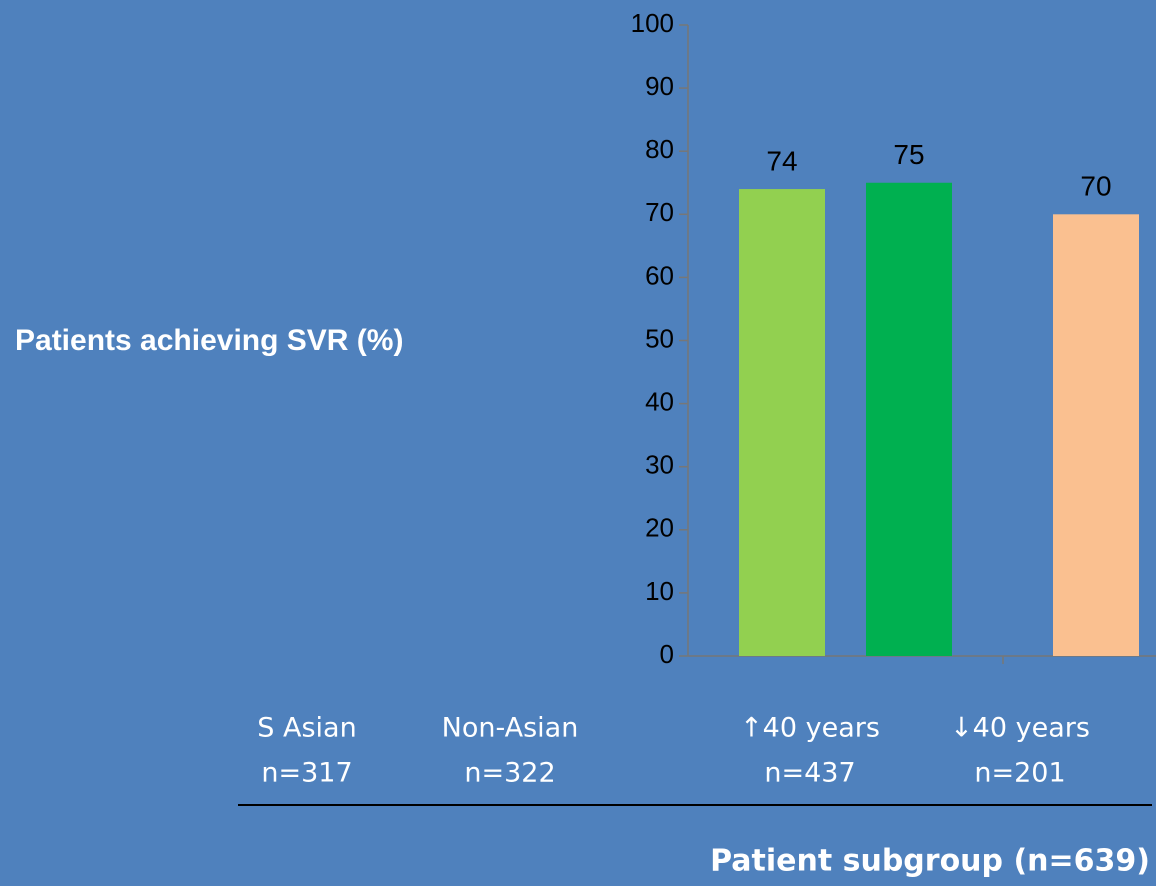 This screenshot has height=886, width=1156. I want to click on value-label: 74, so click(781, 160).